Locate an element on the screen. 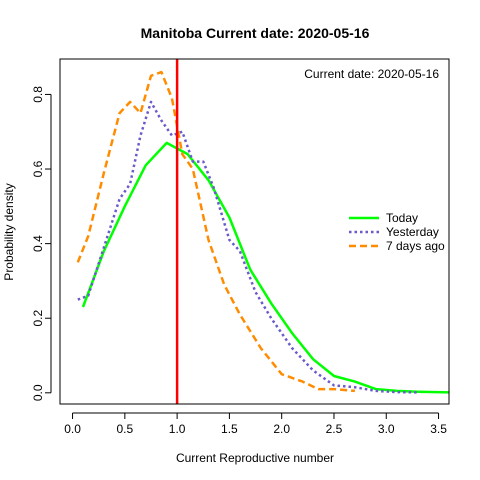 The image size is (480, 480). x-tick-label: 2.5 is located at coordinates (334, 429).